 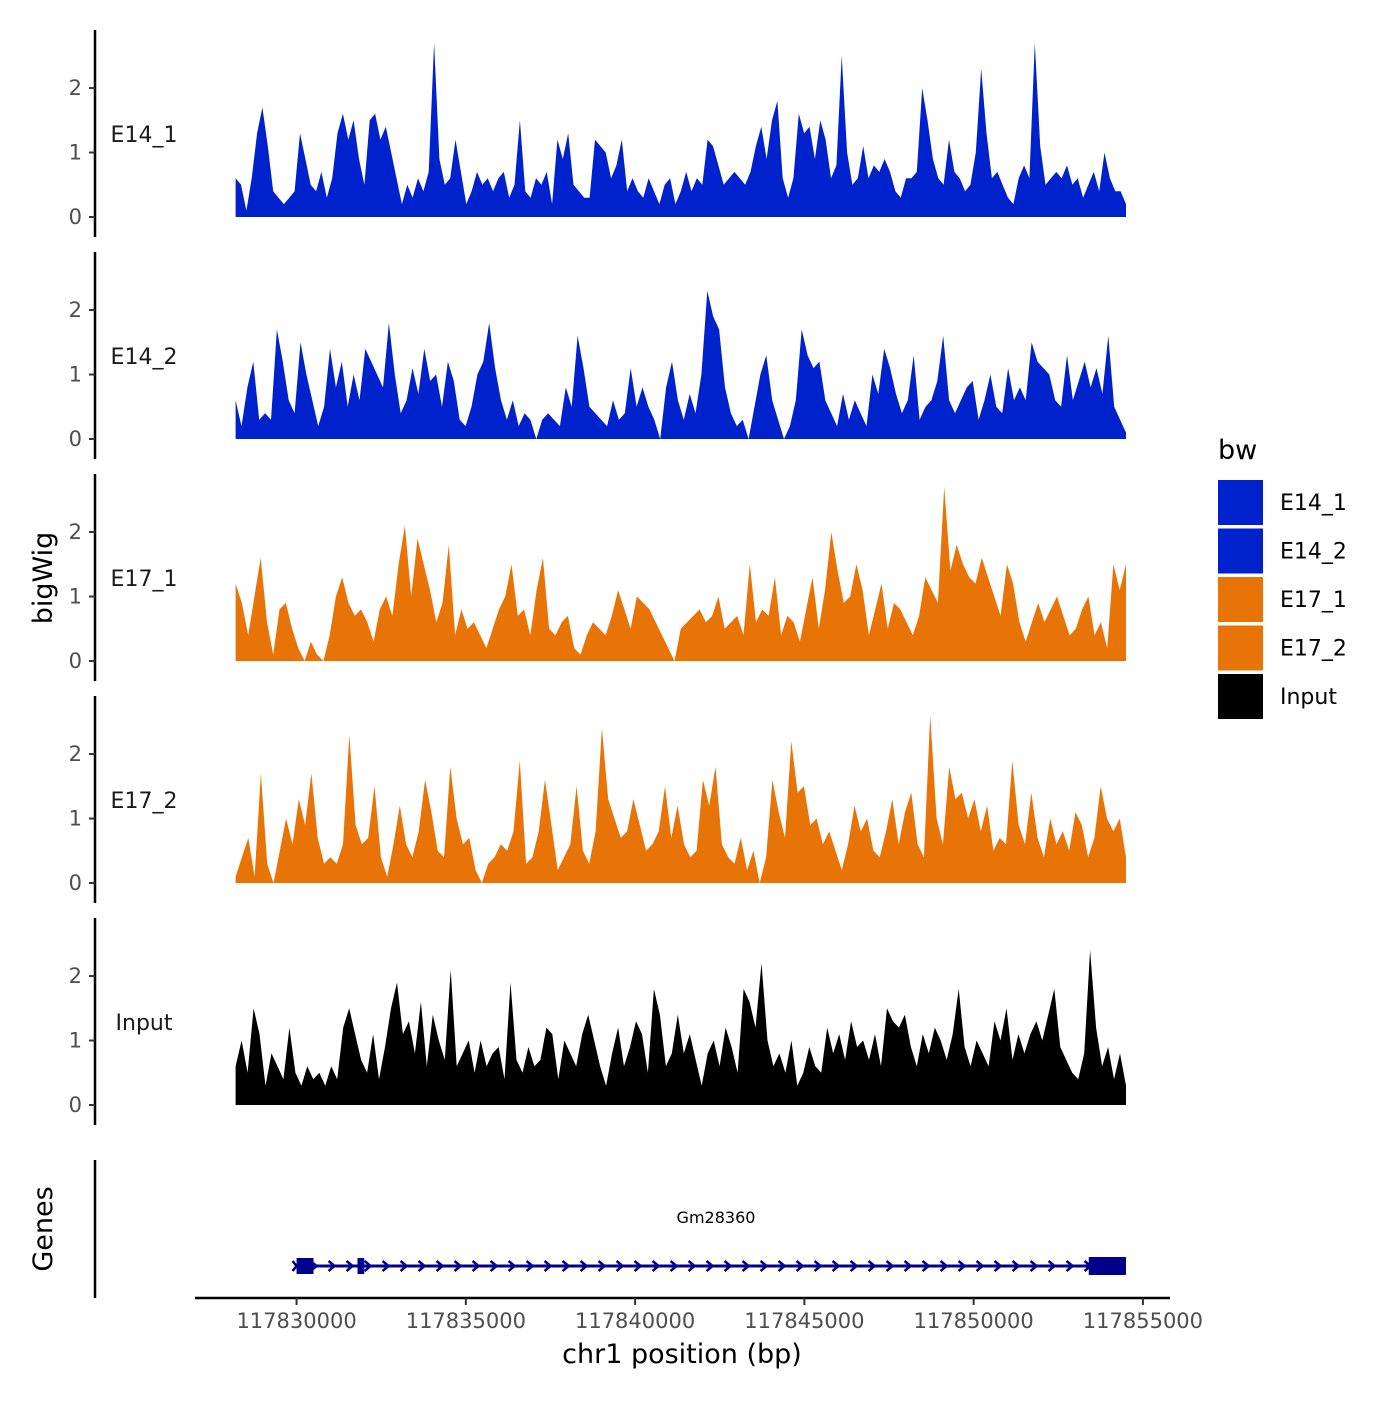 What do you see at coordinates (609, 1229) in the screenshot?
I see `gene-track: Gm28360` at bounding box center [609, 1229].